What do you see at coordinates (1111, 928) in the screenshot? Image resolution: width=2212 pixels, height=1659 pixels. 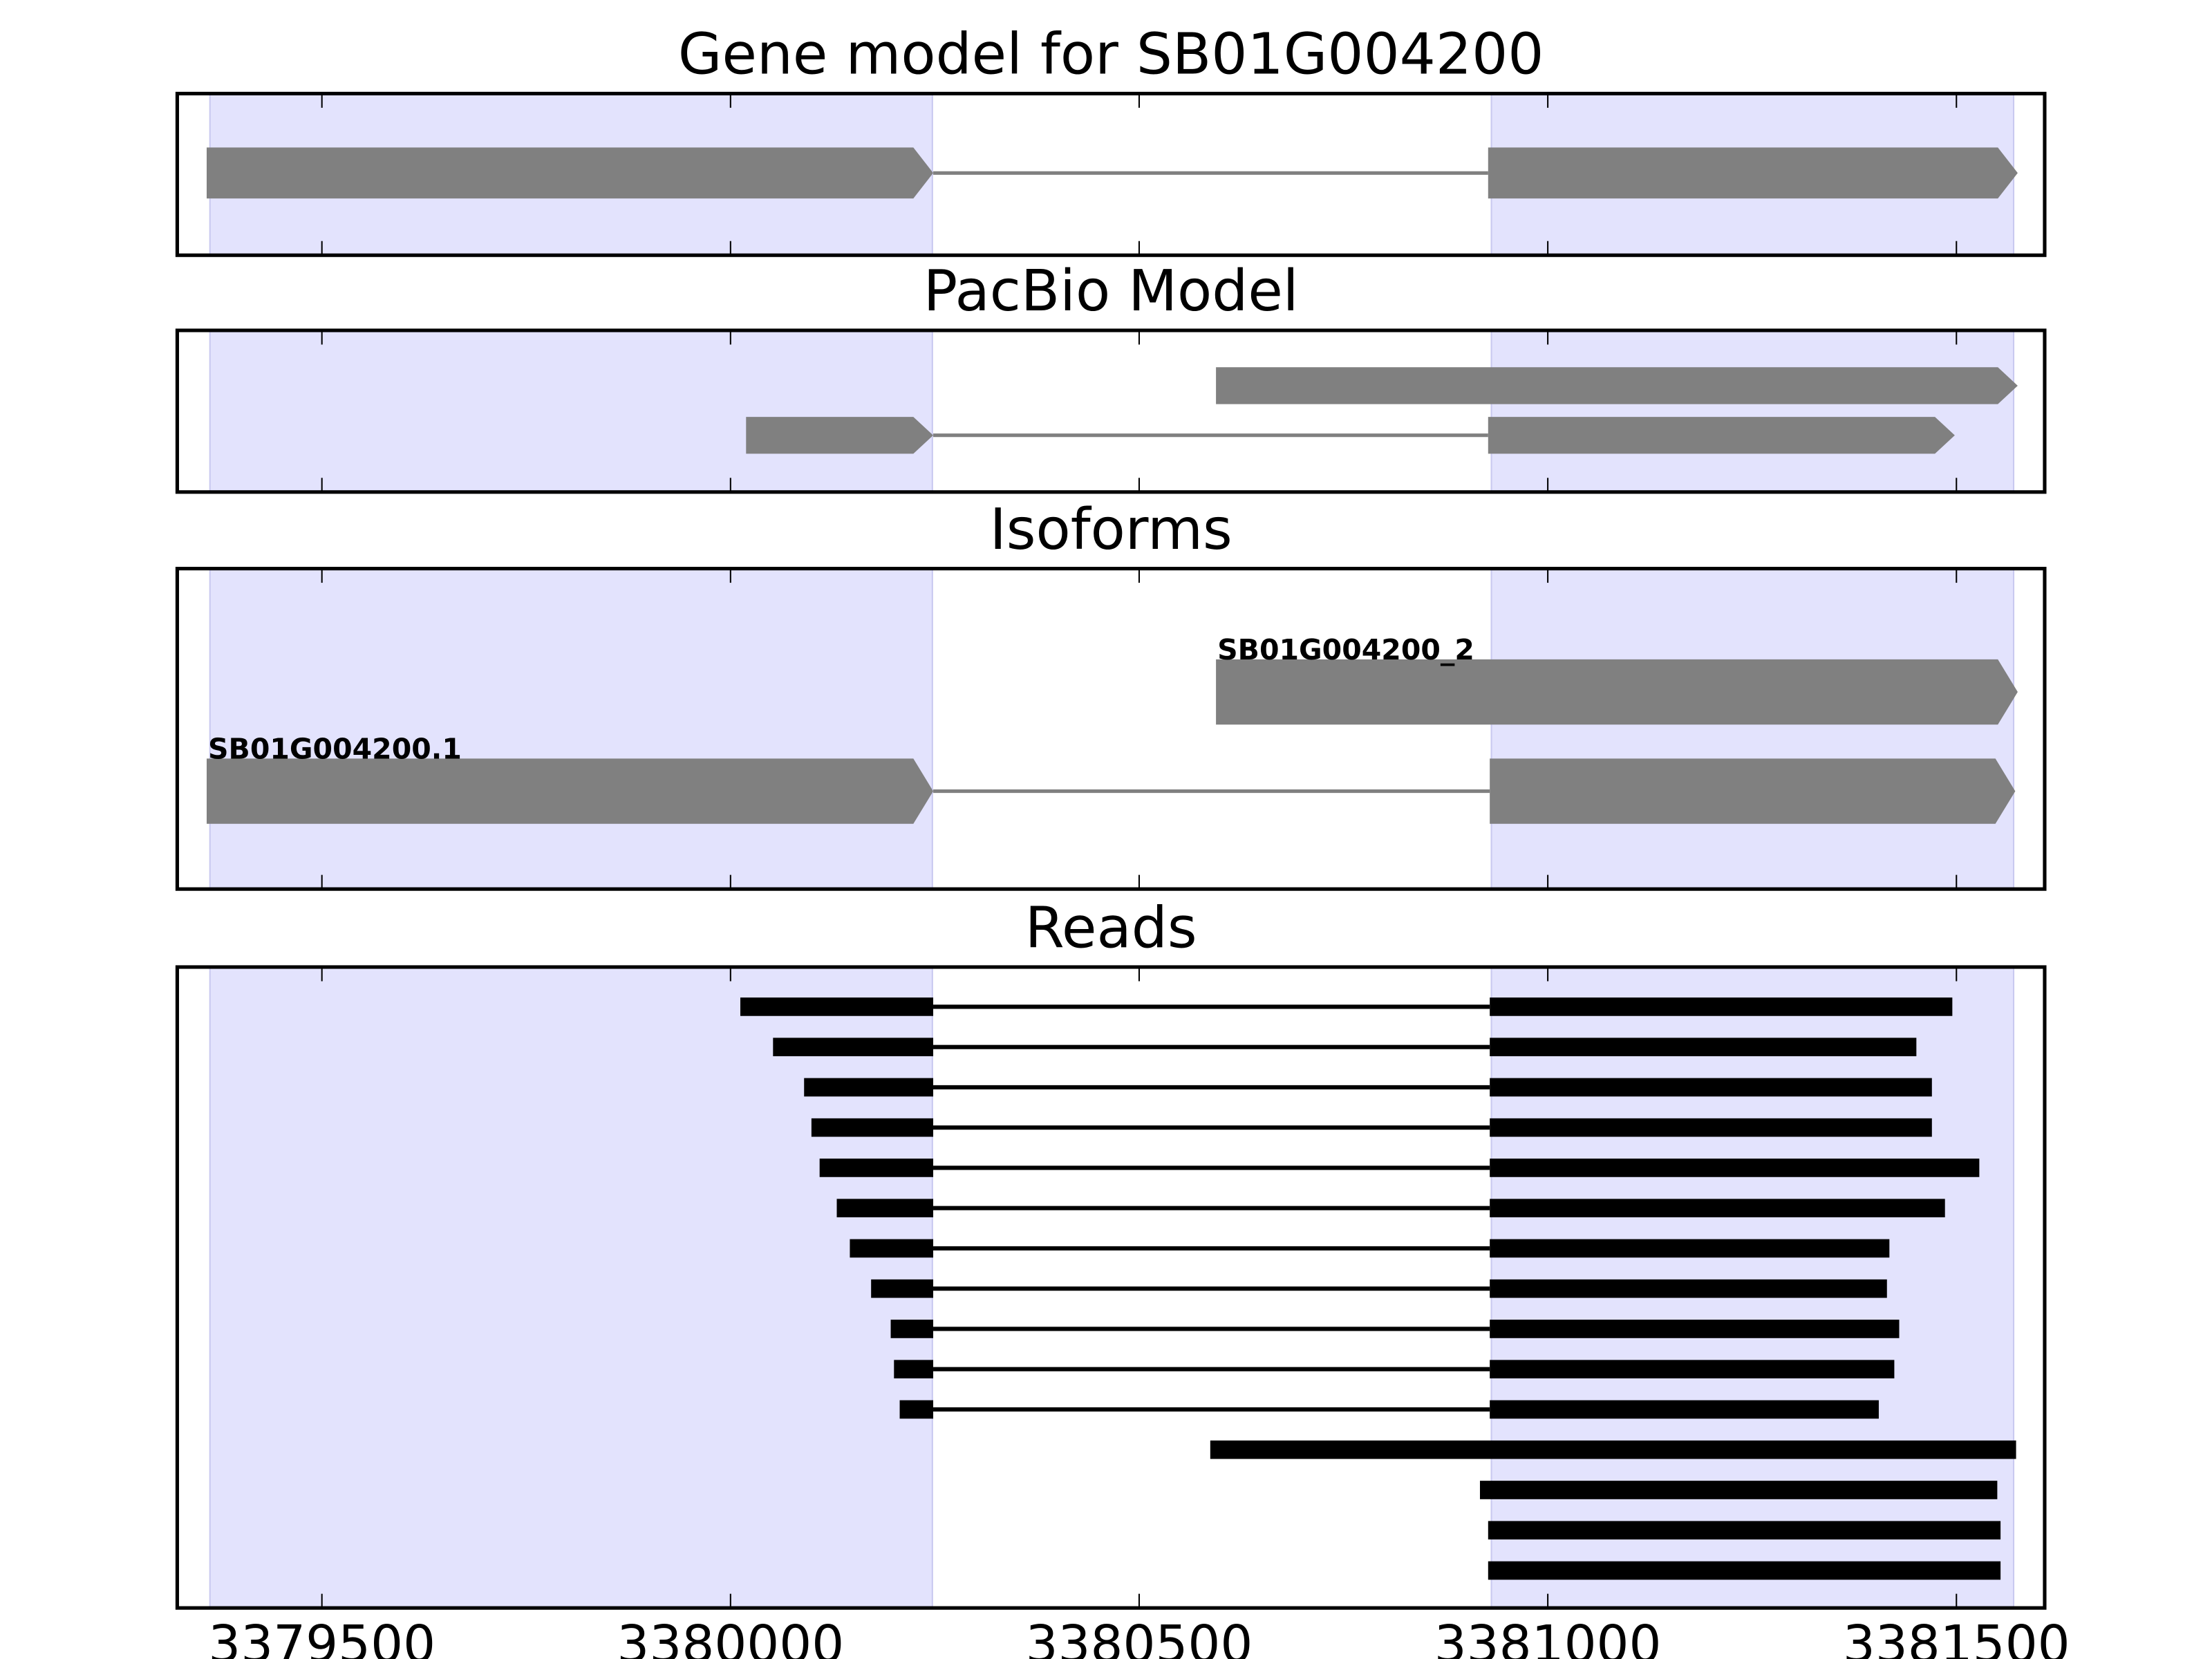 I see `panel-title: Reads` at bounding box center [1111, 928].